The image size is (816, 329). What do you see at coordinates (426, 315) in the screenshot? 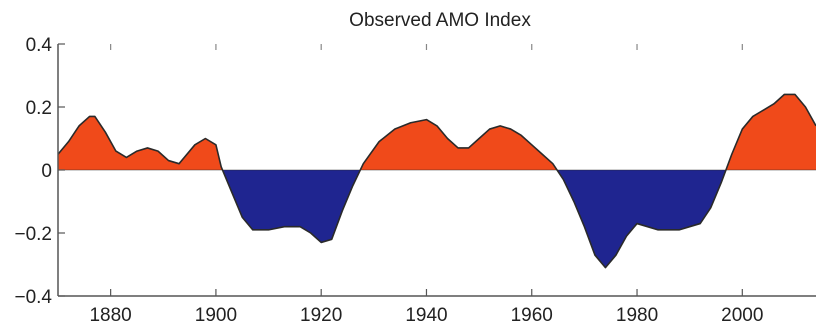
I see `x-tick-label: 1940` at bounding box center [426, 315].